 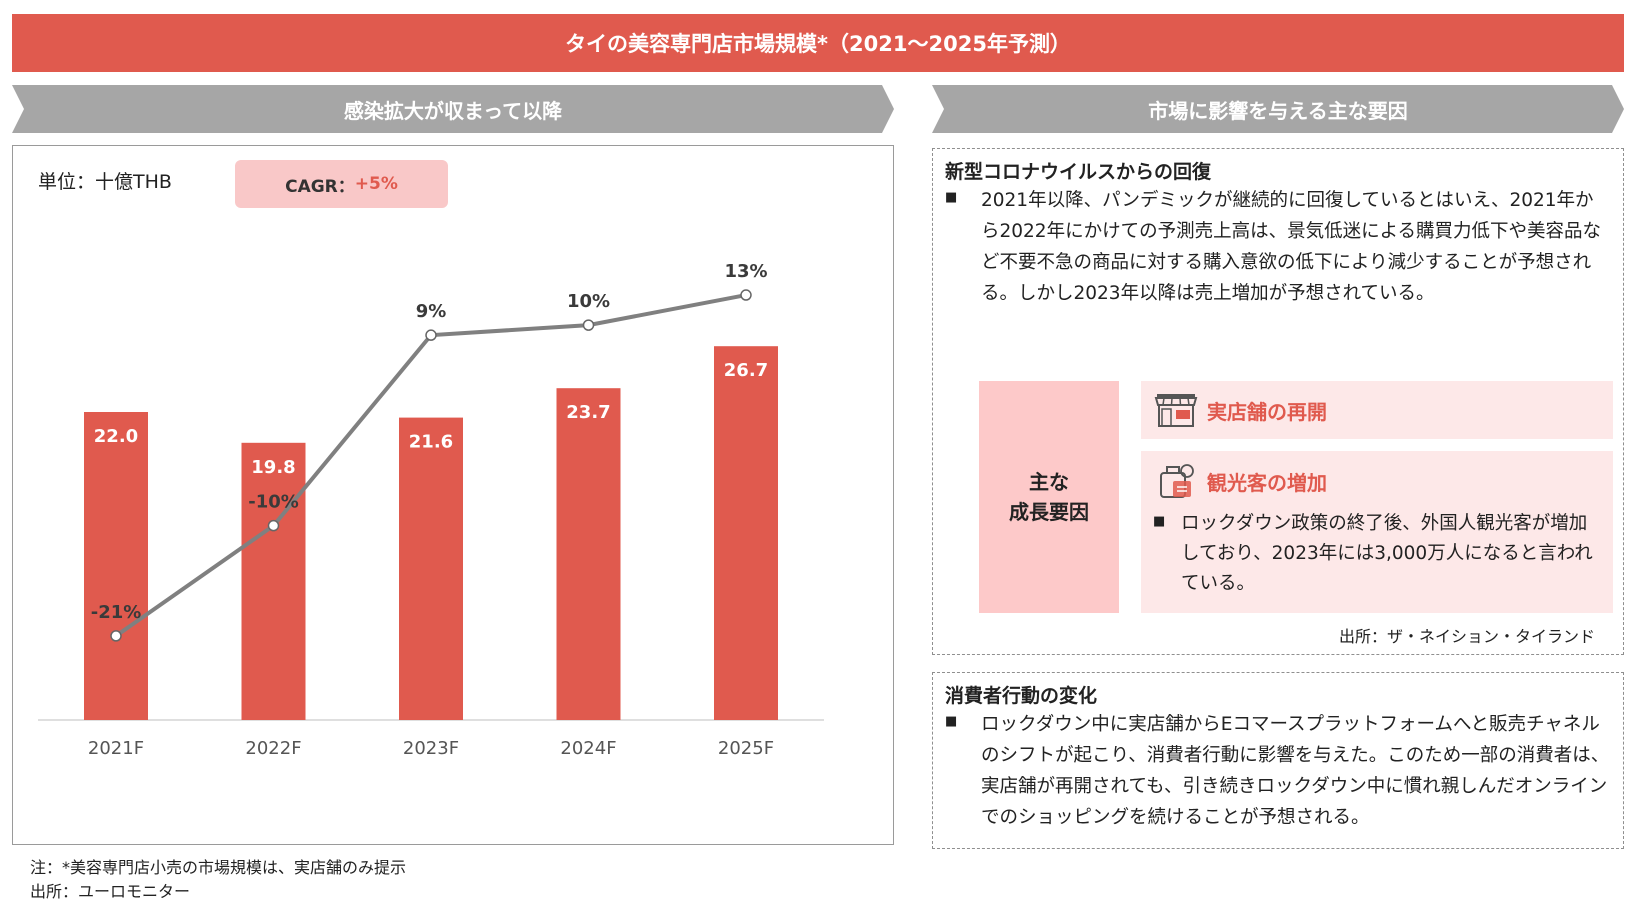 What do you see at coordinates (746, 748) in the screenshot?
I see `x-tick-label: 2025F` at bounding box center [746, 748].